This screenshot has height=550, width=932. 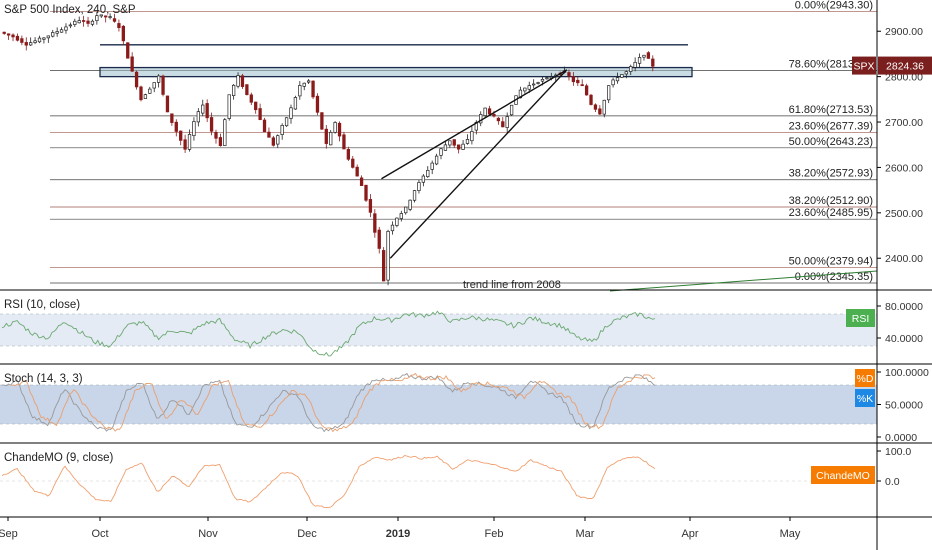 I want to click on axis-tick-label: 2700.00, so click(x=904, y=123).